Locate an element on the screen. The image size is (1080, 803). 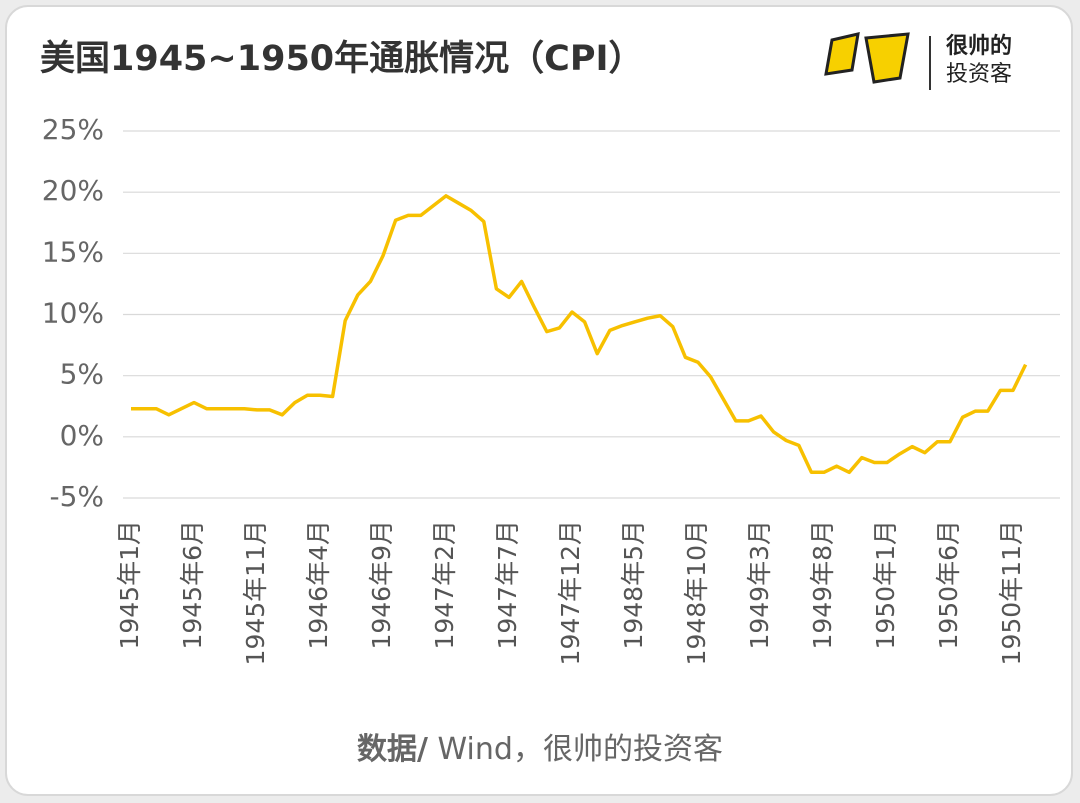
x-tick-label: 1948年10月 is located at coordinates (696, 592).